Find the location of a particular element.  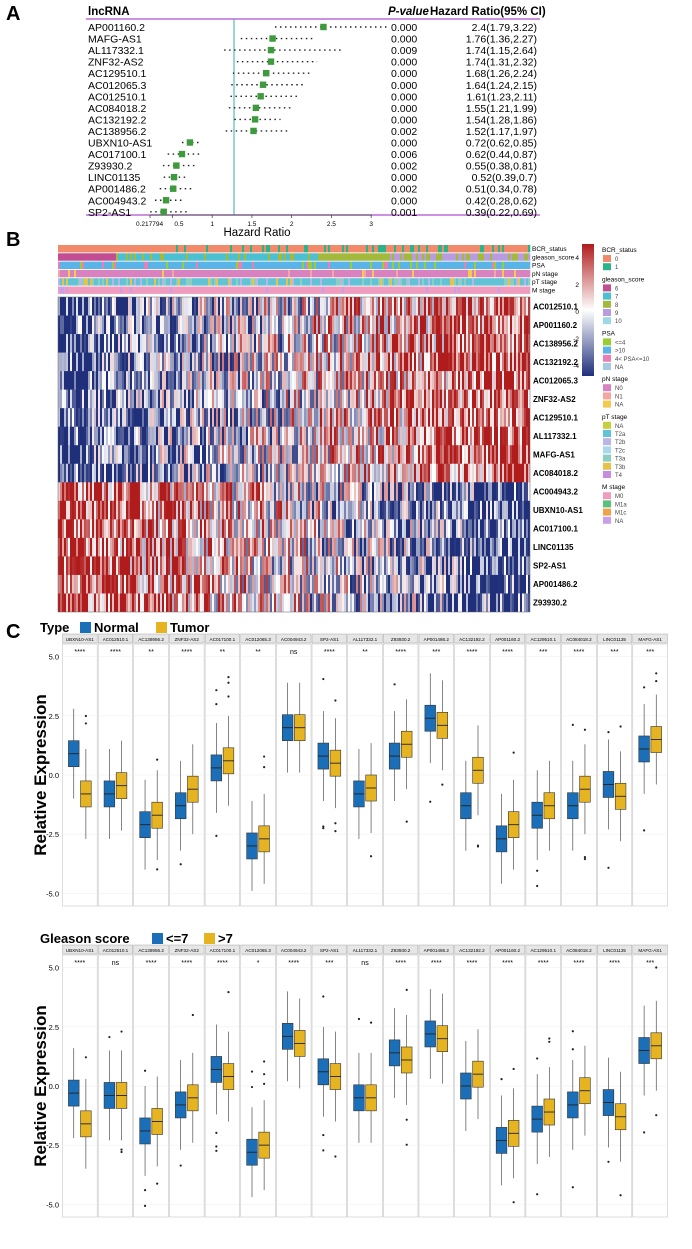

forest-hr-ci: 1.55(1.21,1.99) is located at coordinates (501, 109).